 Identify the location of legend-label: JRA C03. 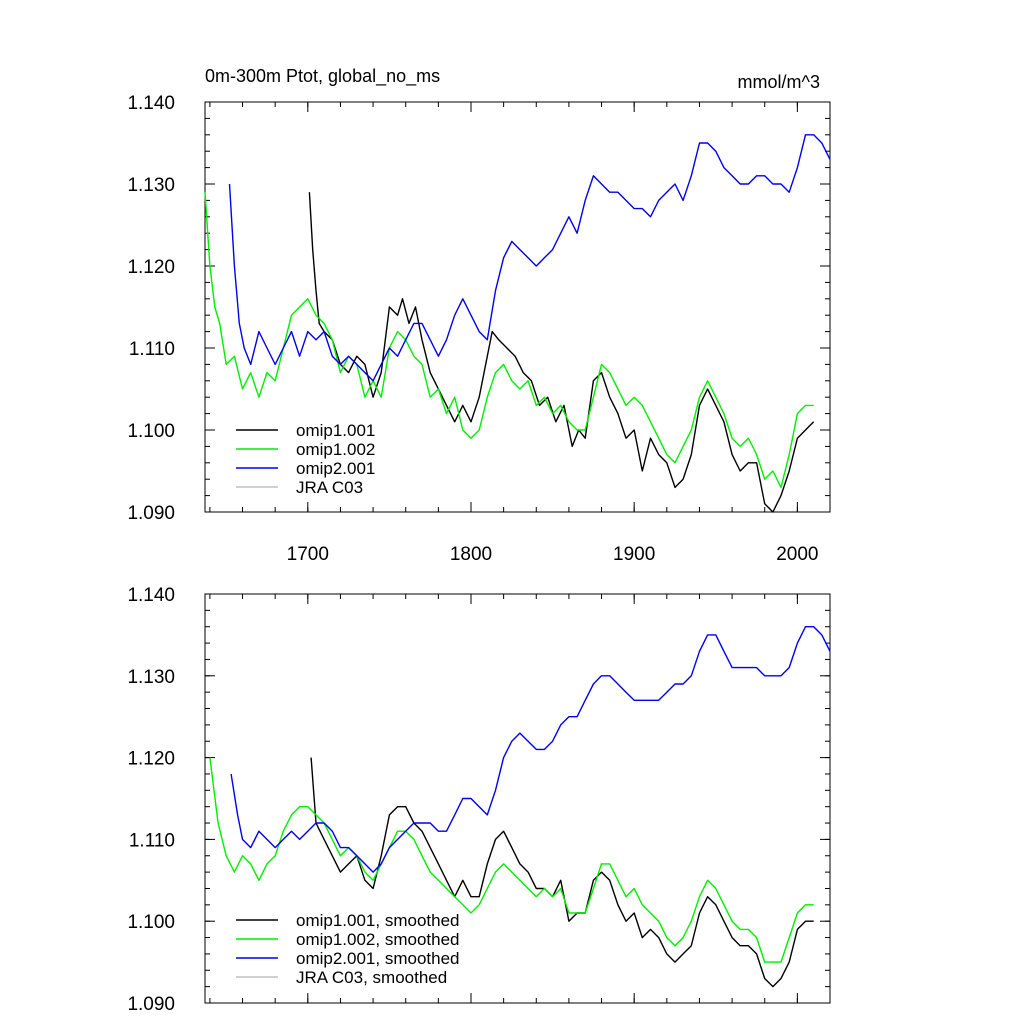
(329, 487).